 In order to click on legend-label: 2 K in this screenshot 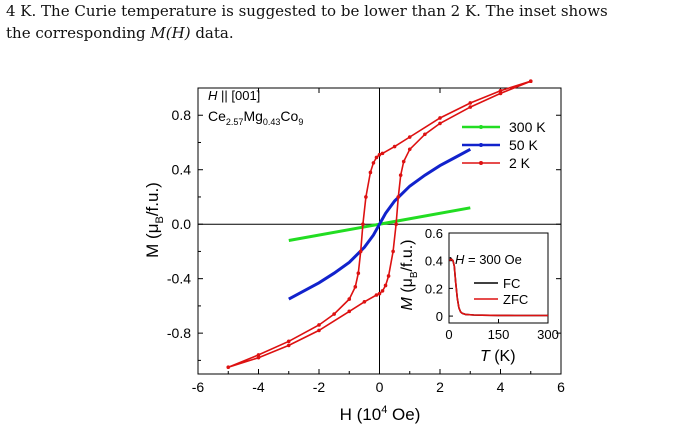, I will do `click(520, 163)`.